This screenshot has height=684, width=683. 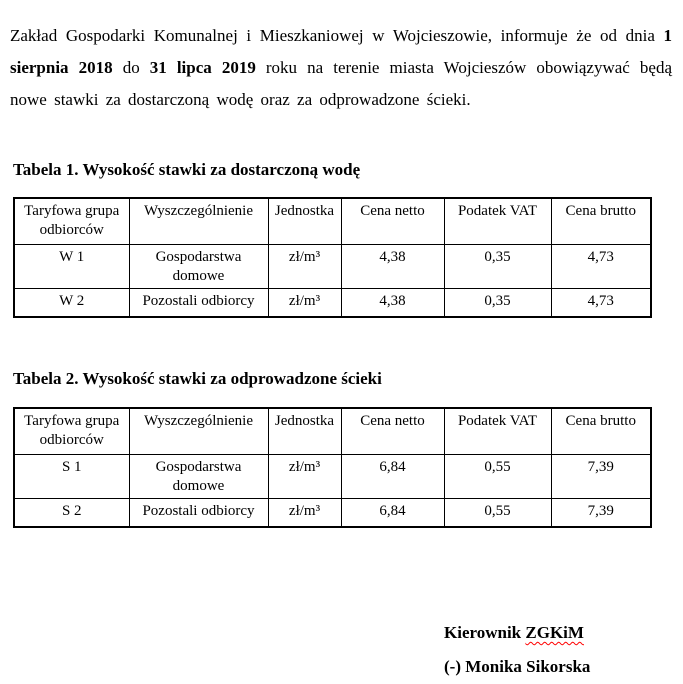 What do you see at coordinates (71, 512) in the screenshot?
I see `cell-group: S 2` at bounding box center [71, 512].